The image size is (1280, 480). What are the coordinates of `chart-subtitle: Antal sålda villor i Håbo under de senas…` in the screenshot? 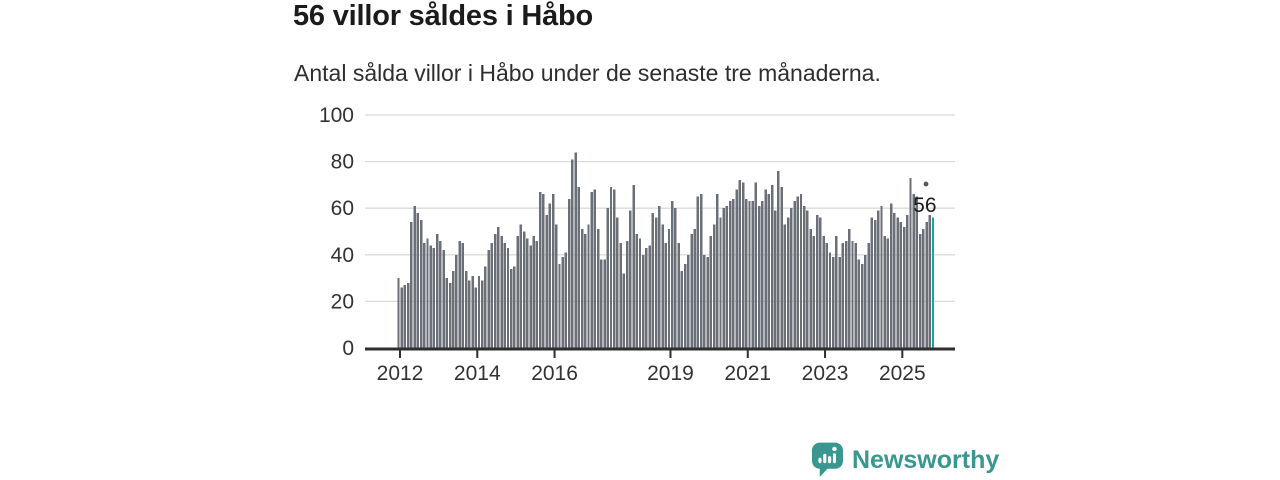 It's located at (587, 73).